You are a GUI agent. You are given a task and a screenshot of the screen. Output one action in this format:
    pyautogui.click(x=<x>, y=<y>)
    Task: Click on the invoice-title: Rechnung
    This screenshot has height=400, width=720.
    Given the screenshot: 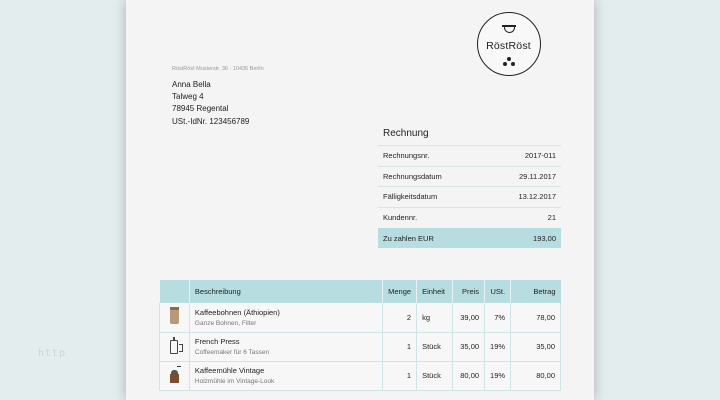 What is the action you would take?
    pyautogui.click(x=406, y=133)
    